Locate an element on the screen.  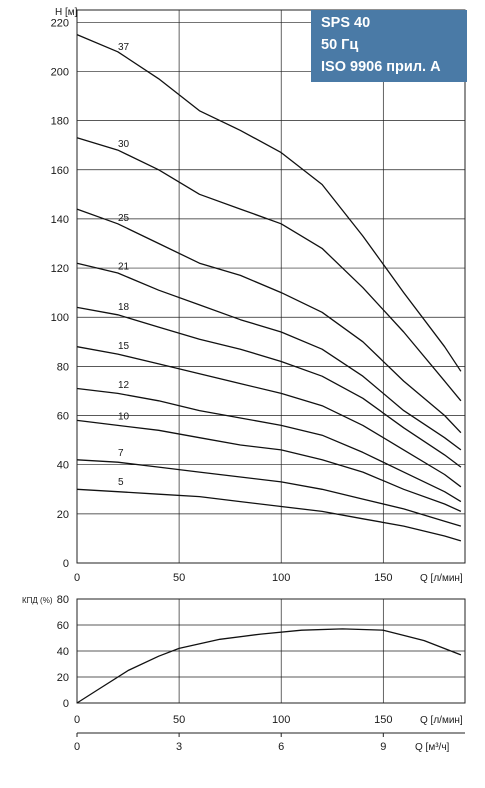
efficiency-xtick-label: 100 is located at coordinates (281, 720).